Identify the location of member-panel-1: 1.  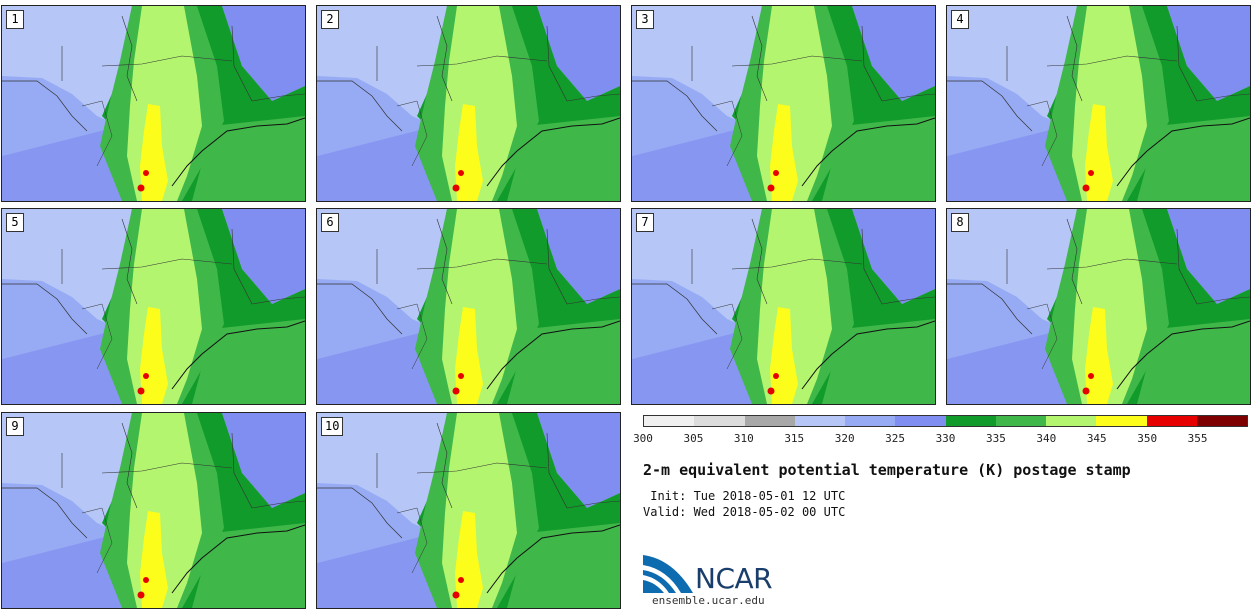
(153, 103).